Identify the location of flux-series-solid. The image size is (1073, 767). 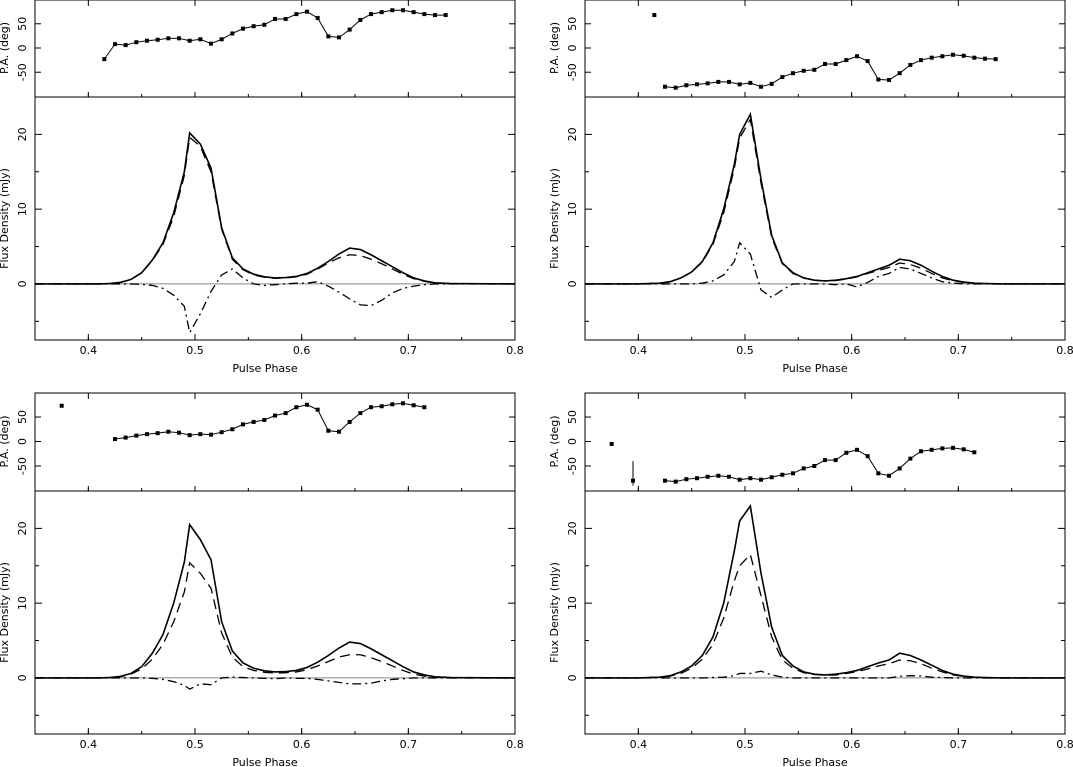
(275, 600).